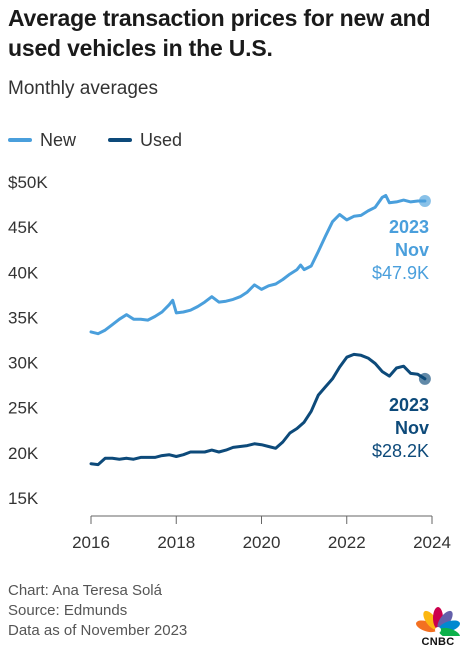 This screenshot has width=474, height=657. What do you see at coordinates (23, 317) in the screenshot?
I see `y-tick-label: 35K` at bounding box center [23, 317].